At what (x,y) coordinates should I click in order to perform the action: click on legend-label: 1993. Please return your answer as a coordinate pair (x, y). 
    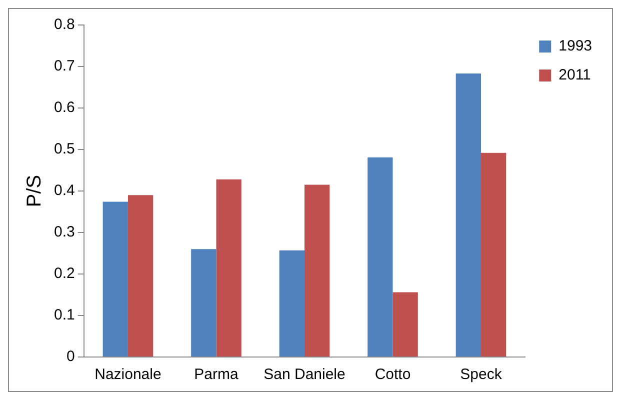
    Looking at the image, I should click on (575, 46).